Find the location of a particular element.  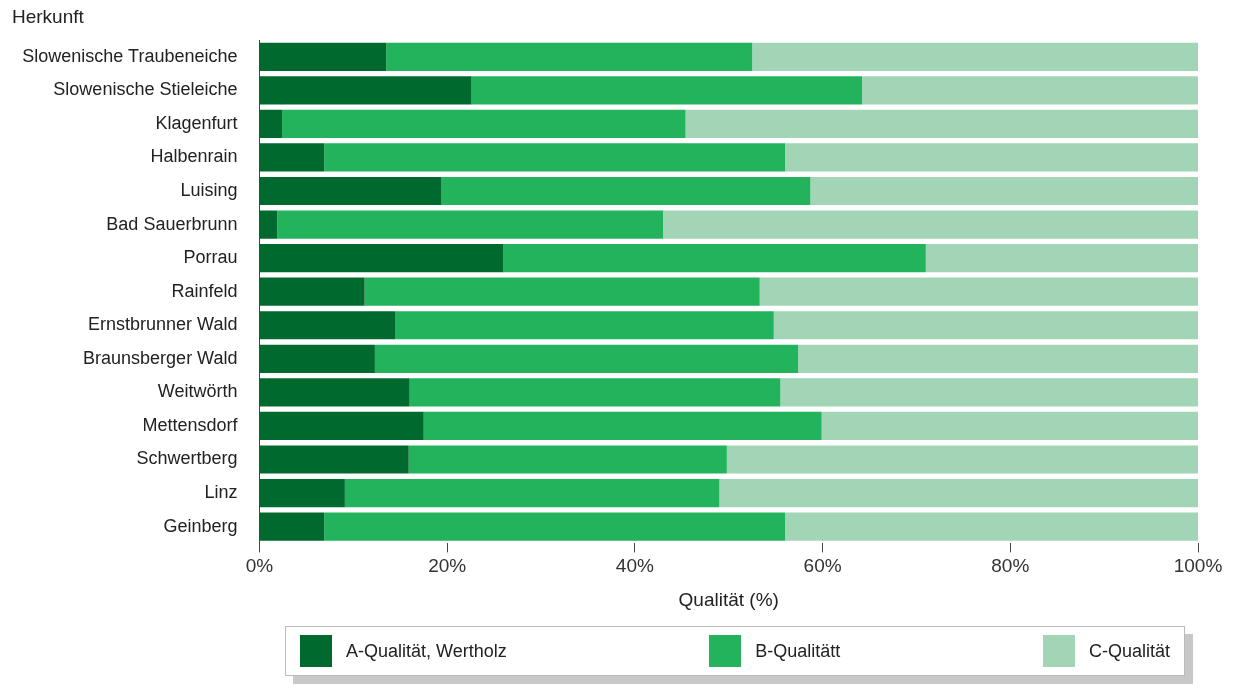

y-tick-label: Klagenfurt is located at coordinates (196, 122).